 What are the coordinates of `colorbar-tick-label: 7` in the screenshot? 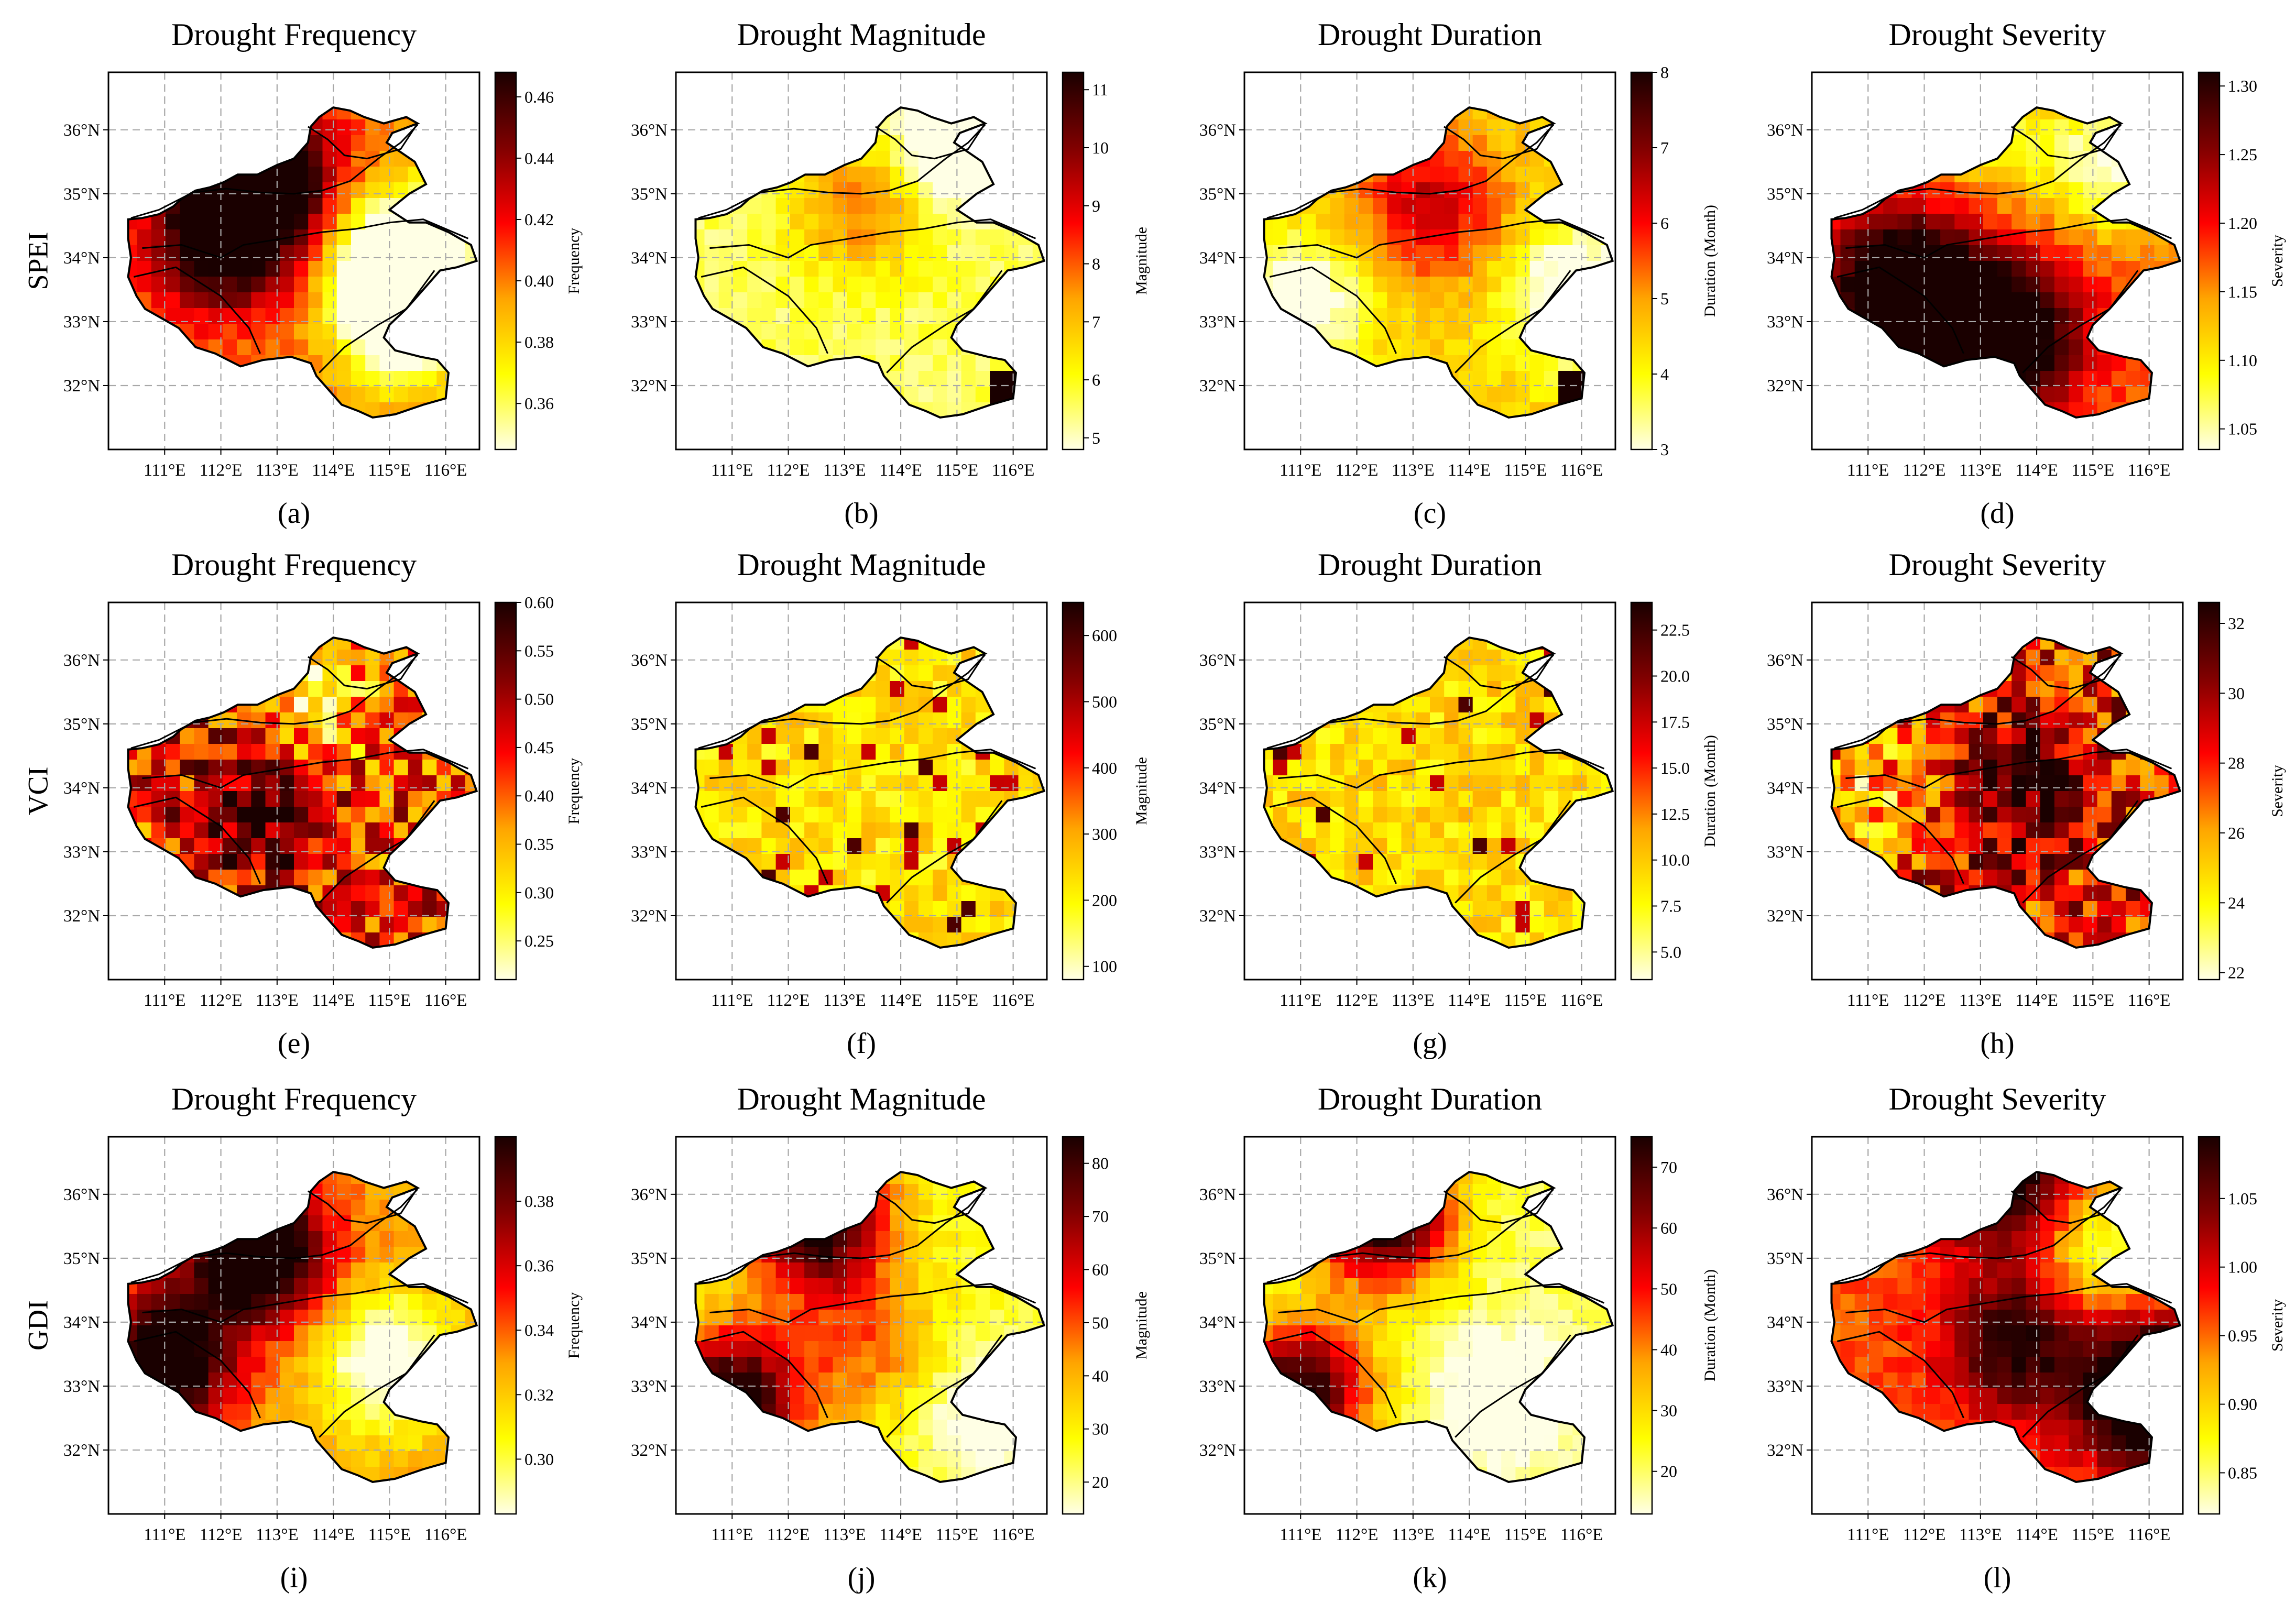 It's located at (1664, 147).